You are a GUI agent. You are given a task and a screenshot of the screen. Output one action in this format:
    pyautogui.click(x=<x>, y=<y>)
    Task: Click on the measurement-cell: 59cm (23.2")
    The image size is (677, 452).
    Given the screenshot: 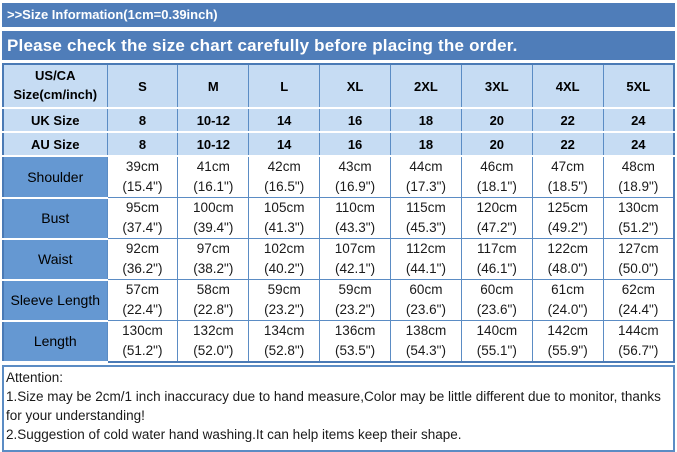 What is the action you would take?
    pyautogui.click(x=355, y=300)
    